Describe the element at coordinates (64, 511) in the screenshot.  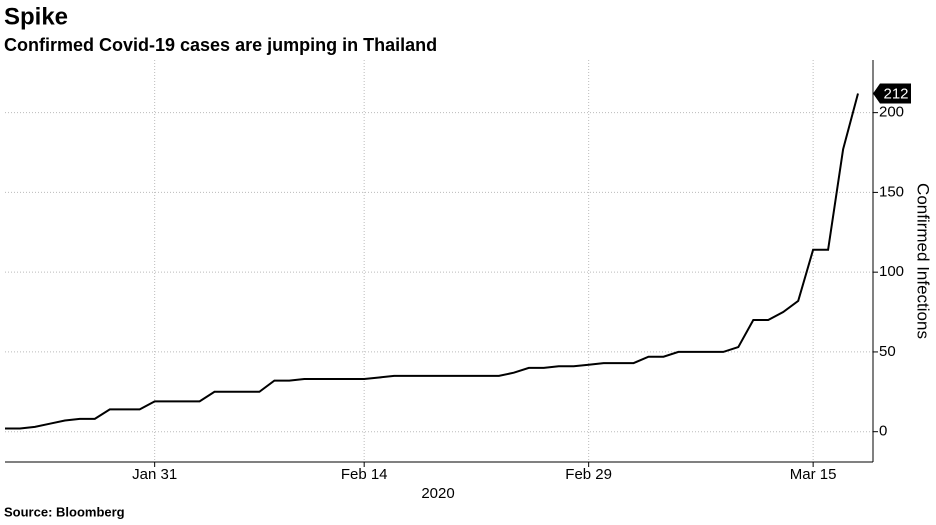
I see `source: Source: Bloomberg` at that location.